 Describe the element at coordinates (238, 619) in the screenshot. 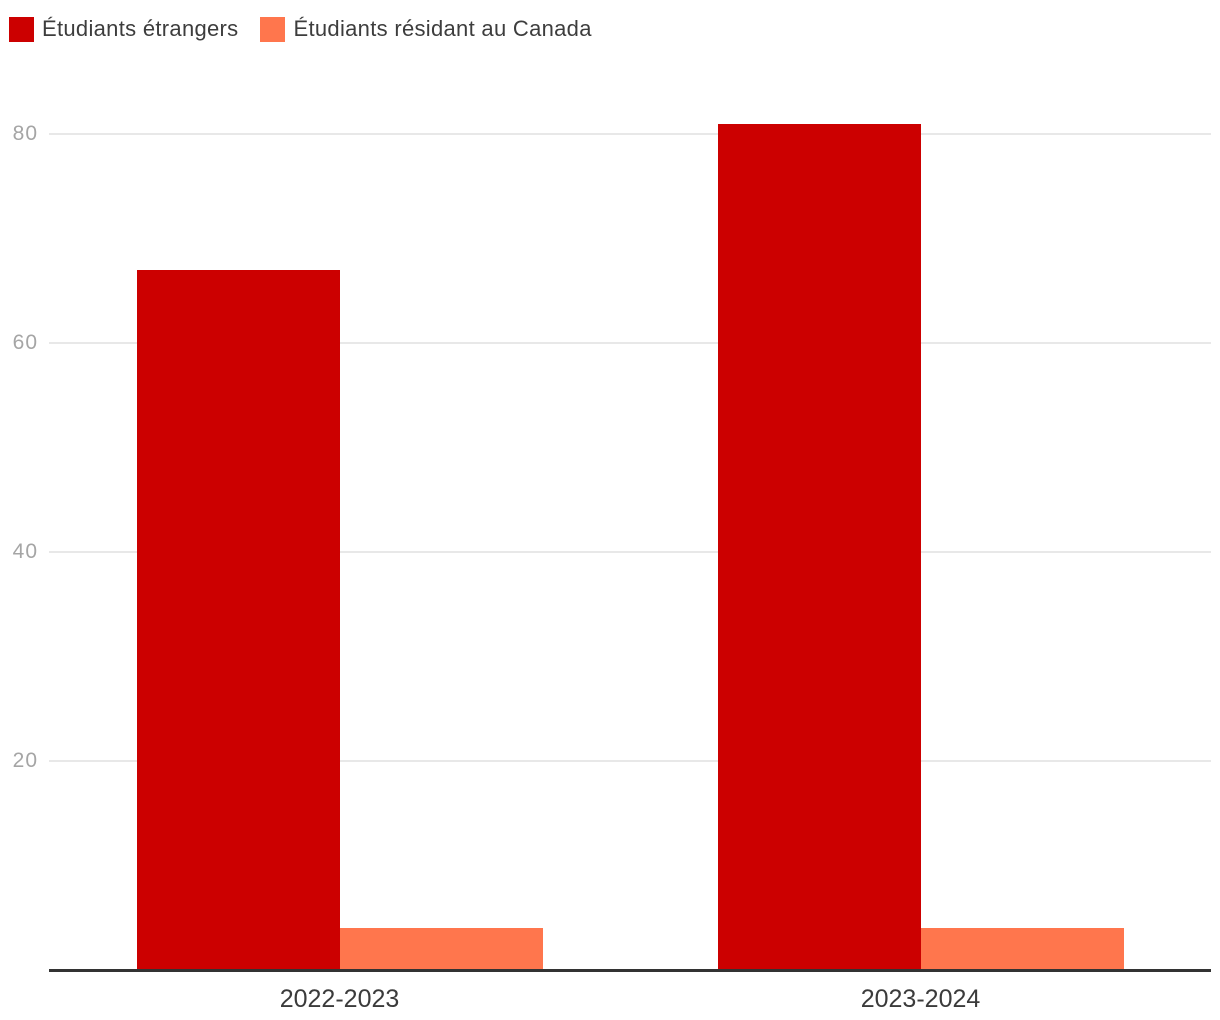

I see `bar-etrangers-2022-2023` at that location.